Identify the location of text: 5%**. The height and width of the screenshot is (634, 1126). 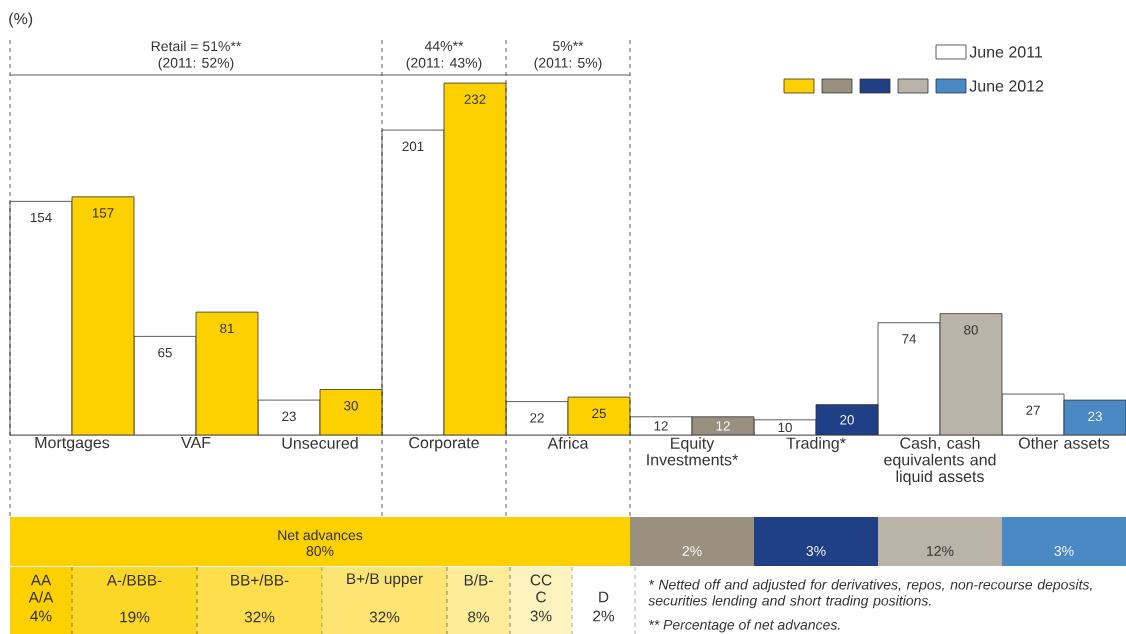
(568, 46).